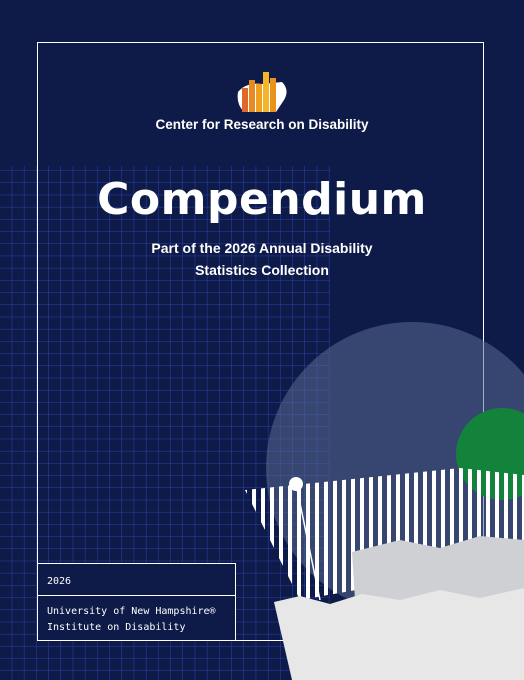 The height and width of the screenshot is (680, 524). I want to click on subtitle-line: Part of the 2026 Annual Disability, so click(261, 248).